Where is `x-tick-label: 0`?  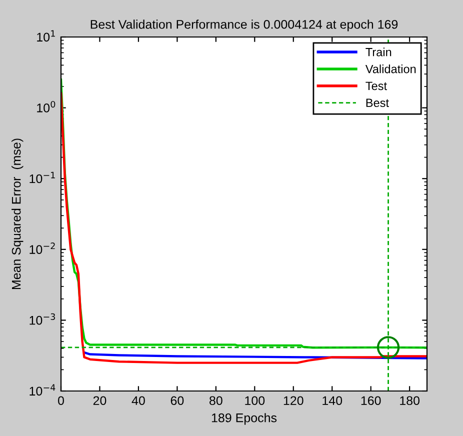 x-tick-label: 0 is located at coordinates (61, 401).